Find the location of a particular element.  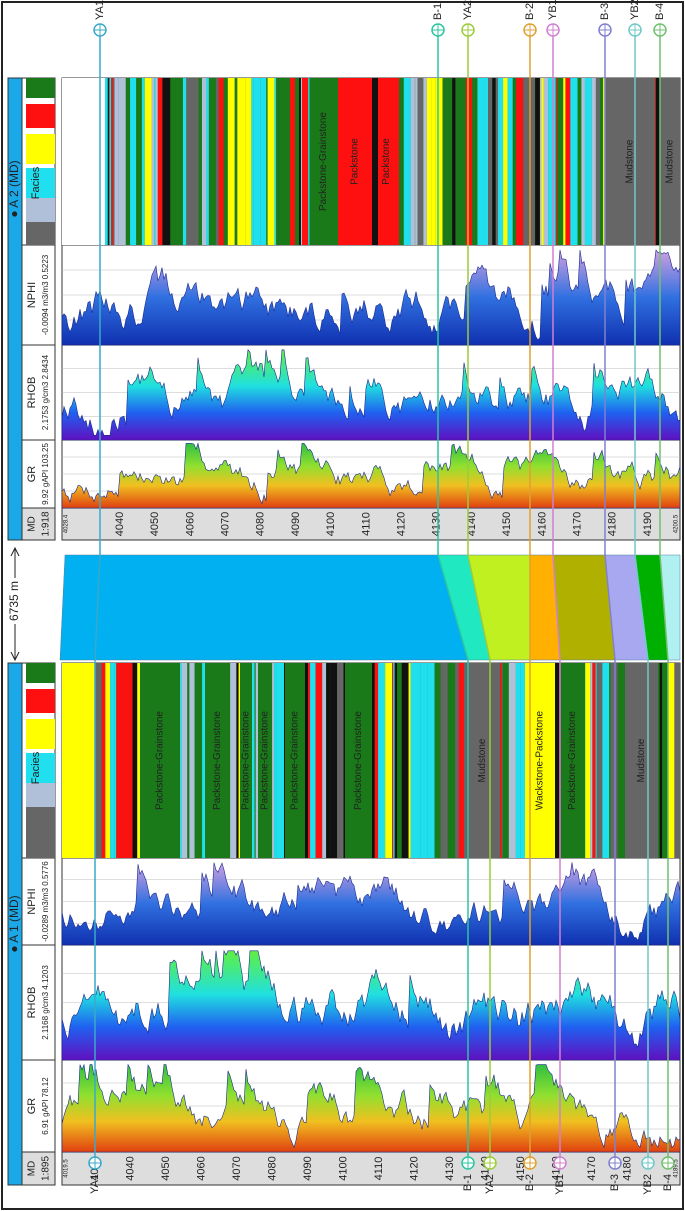

md-scale: 1:918 is located at coordinates (46, 523).